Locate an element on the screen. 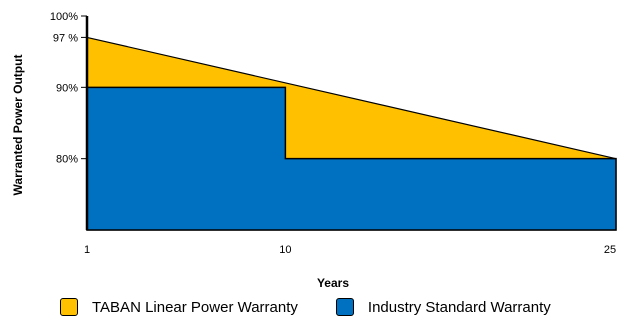  legend-item-industry: Industry Standard Warranty is located at coordinates (443, 307).